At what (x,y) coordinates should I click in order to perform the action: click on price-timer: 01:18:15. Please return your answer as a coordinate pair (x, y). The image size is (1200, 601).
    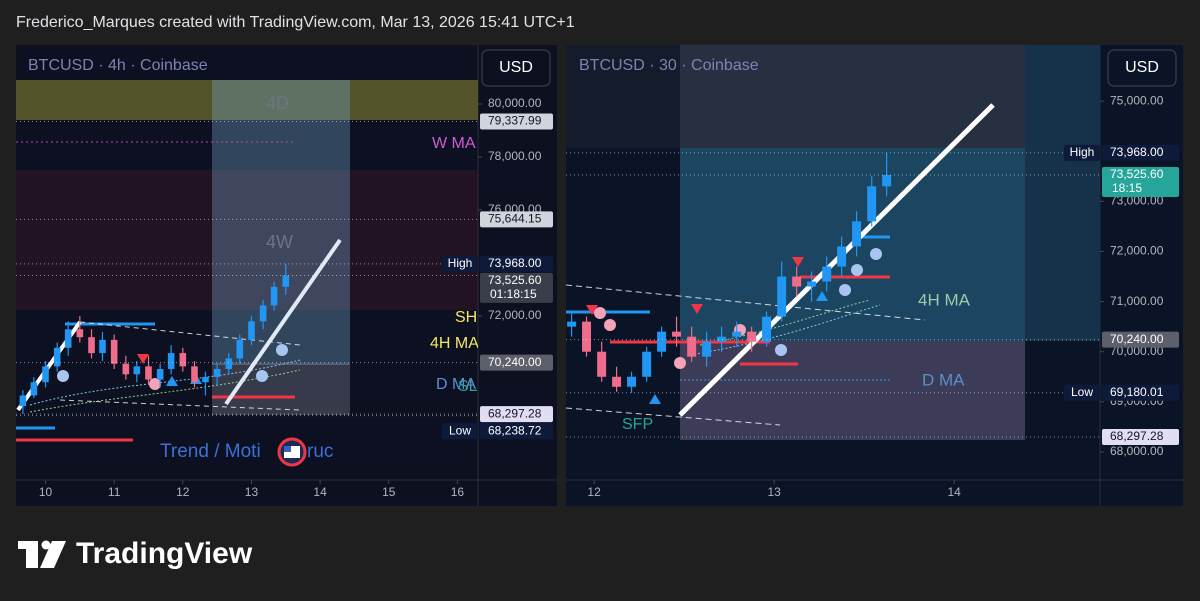
    Looking at the image, I should click on (513, 294).